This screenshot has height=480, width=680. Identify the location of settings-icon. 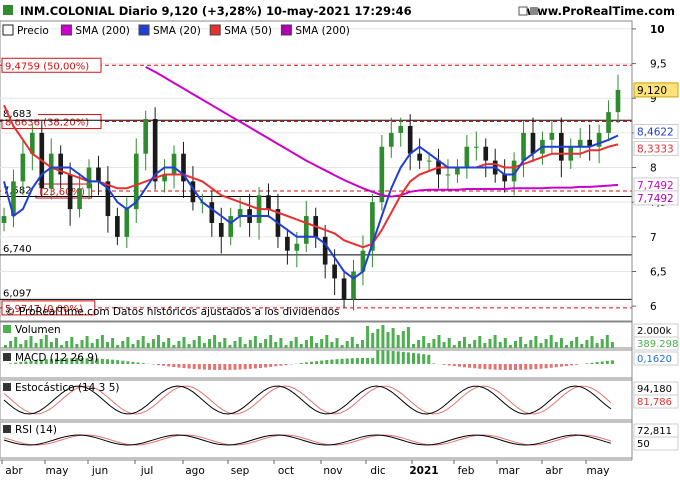
(534, 11).